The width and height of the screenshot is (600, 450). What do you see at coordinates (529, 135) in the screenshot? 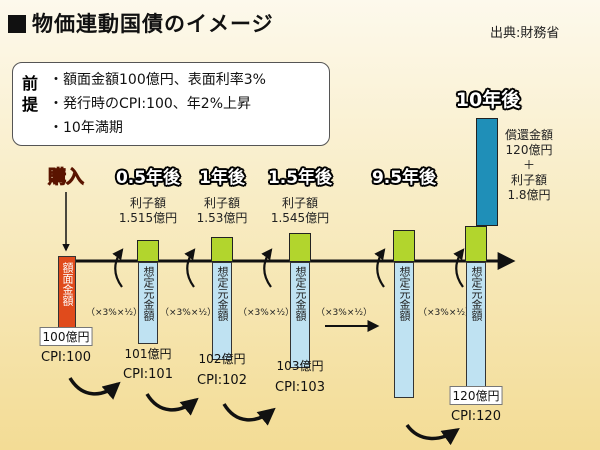
I see `redemption-line: 償還金額` at bounding box center [529, 135].